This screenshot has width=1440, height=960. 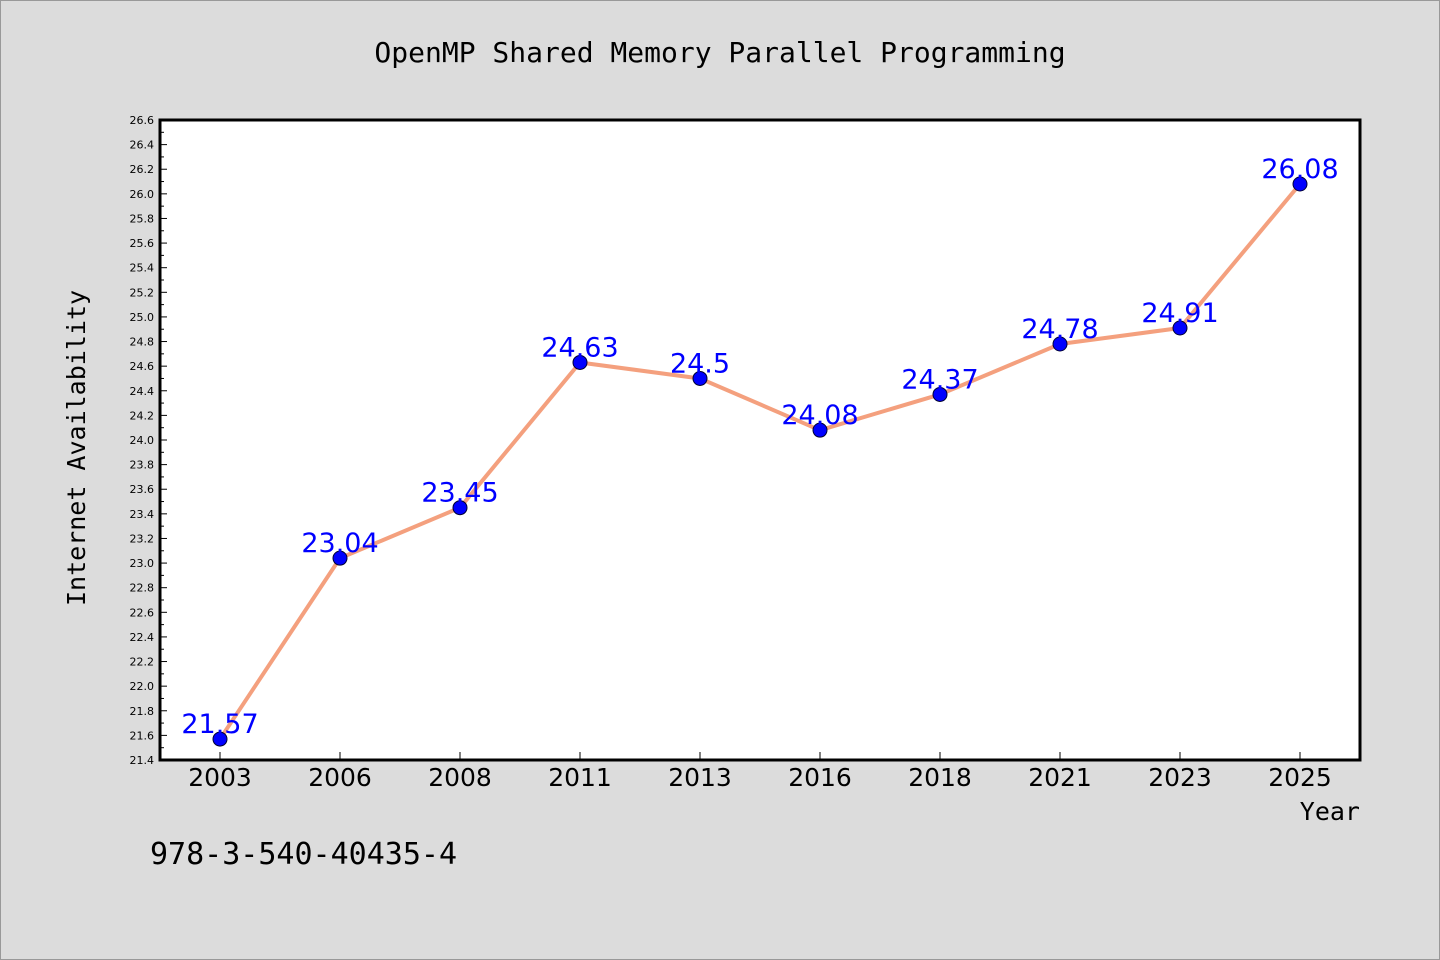 I want to click on y-tick-label: 23.0, so click(x=142, y=563).